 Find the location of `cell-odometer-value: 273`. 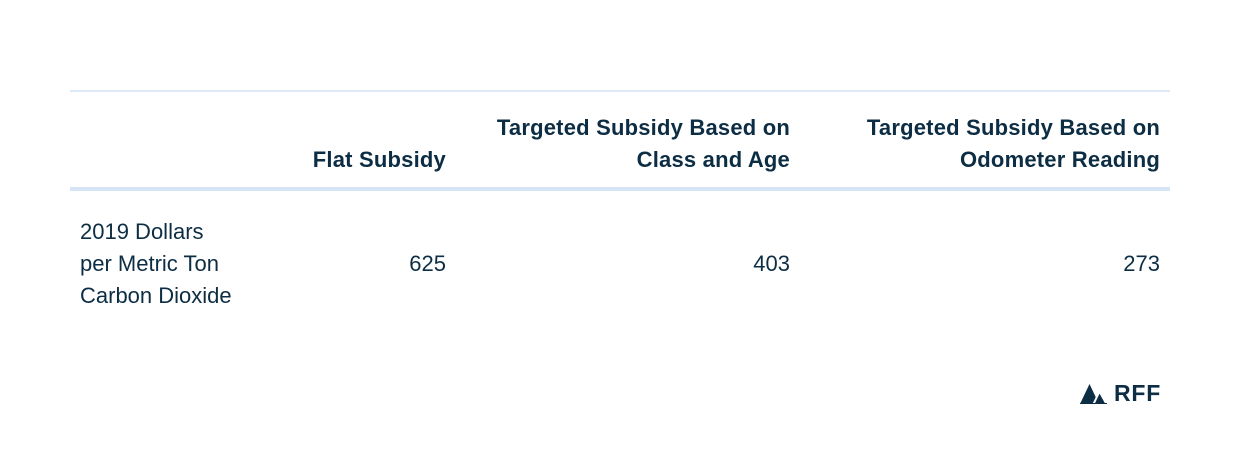

cell-odometer-value: 273 is located at coordinates (1141, 263).